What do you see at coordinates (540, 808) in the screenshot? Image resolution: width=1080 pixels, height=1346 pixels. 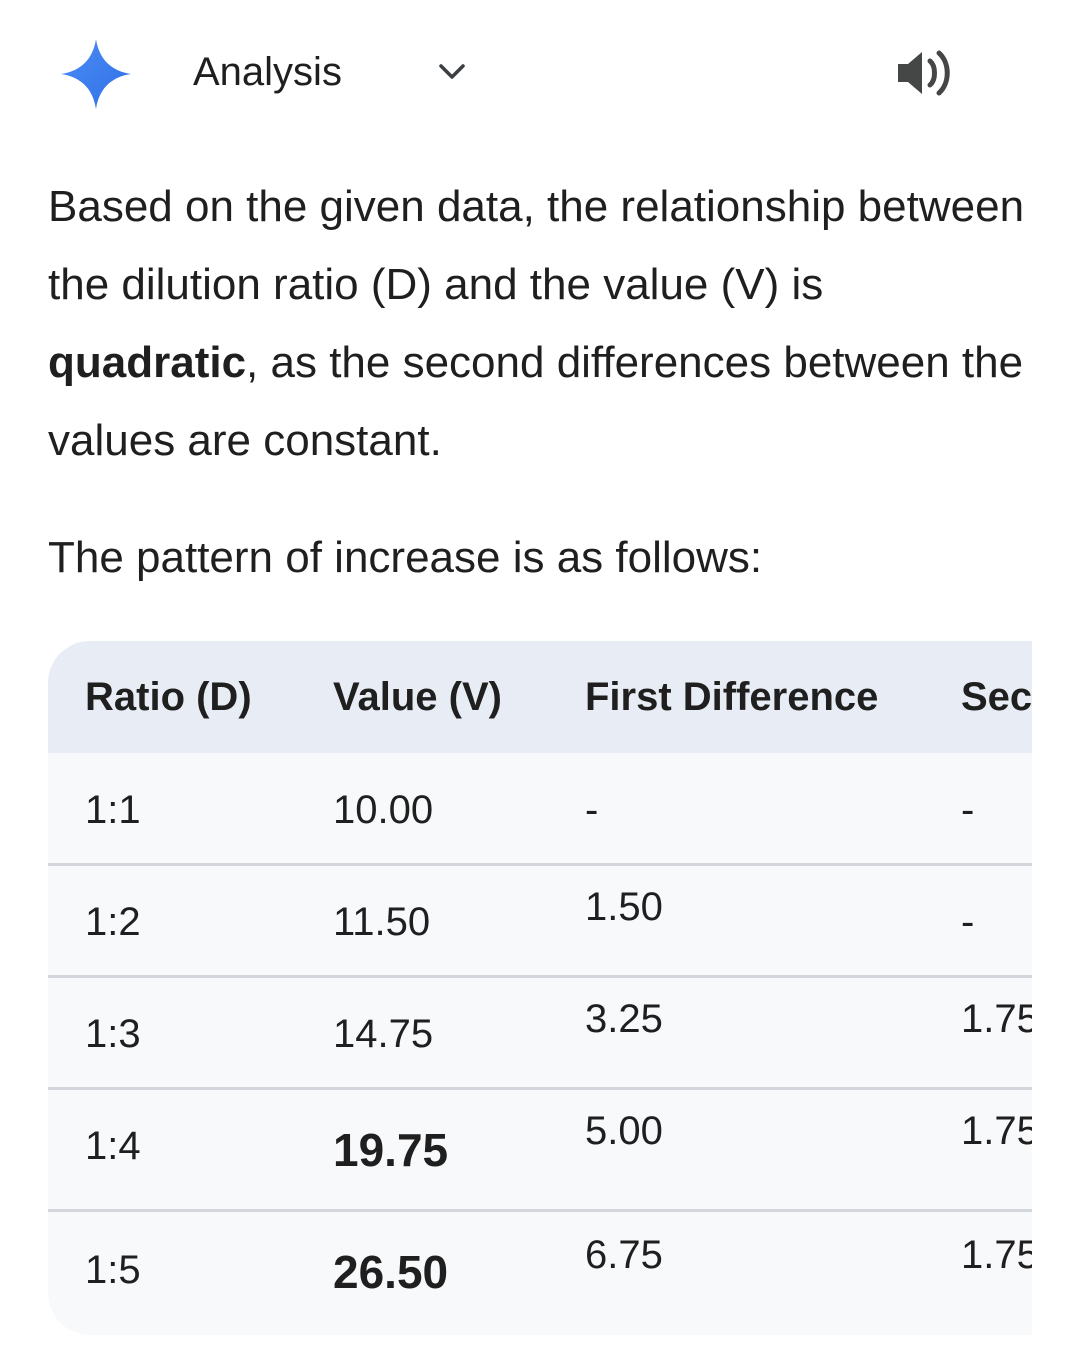 I see `table-row: 1:1 10.00 - -` at bounding box center [540, 808].